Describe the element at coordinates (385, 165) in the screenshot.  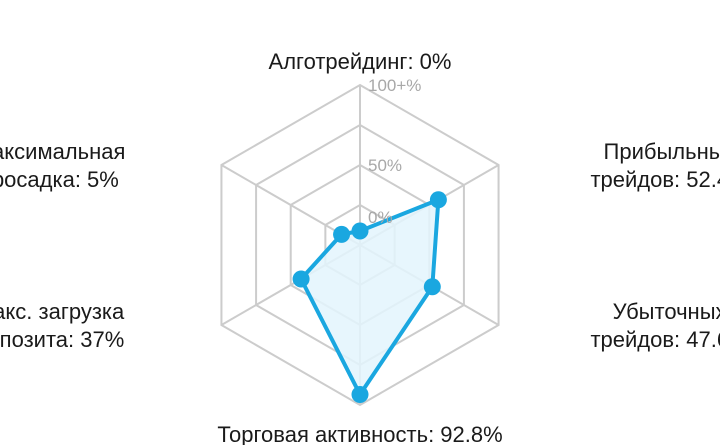
I see `tick-label: 50%` at that location.